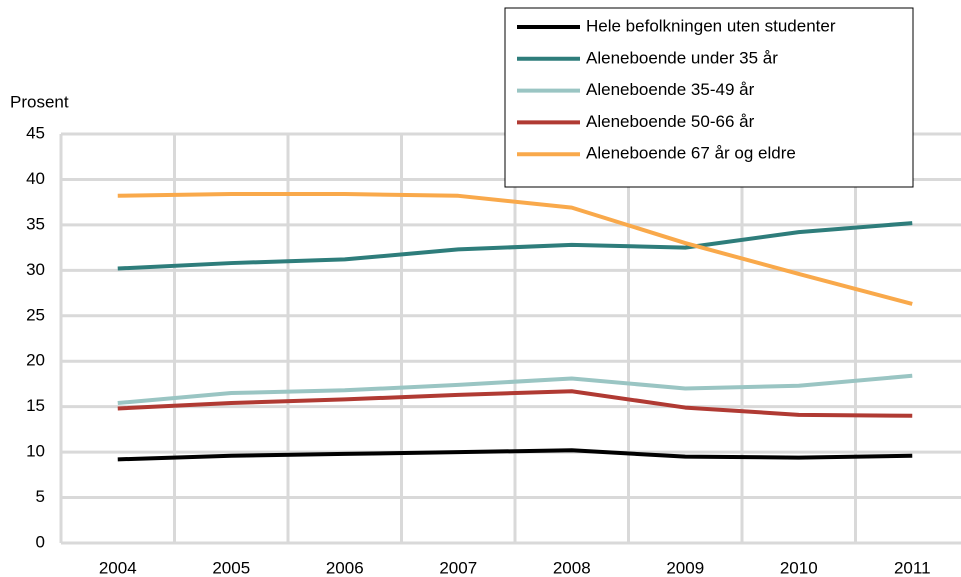 The height and width of the screenshot is (577, 961). Describe the element at coordinates (35, 314) in the screenshot. I see `y-tick-label: 25` at that location.